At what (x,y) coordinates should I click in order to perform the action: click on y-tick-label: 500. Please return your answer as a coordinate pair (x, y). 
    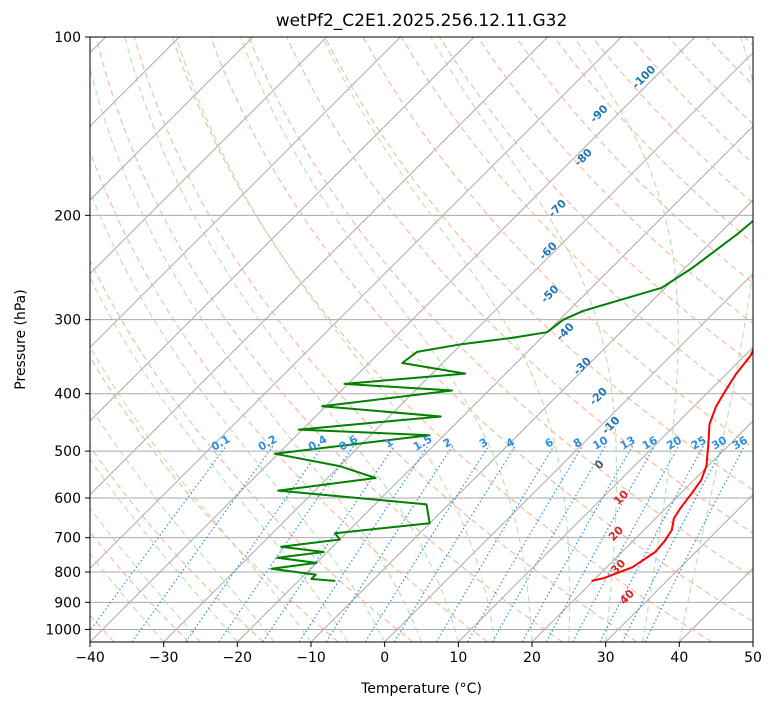
    Looking at the image, I should click on (67, 452).